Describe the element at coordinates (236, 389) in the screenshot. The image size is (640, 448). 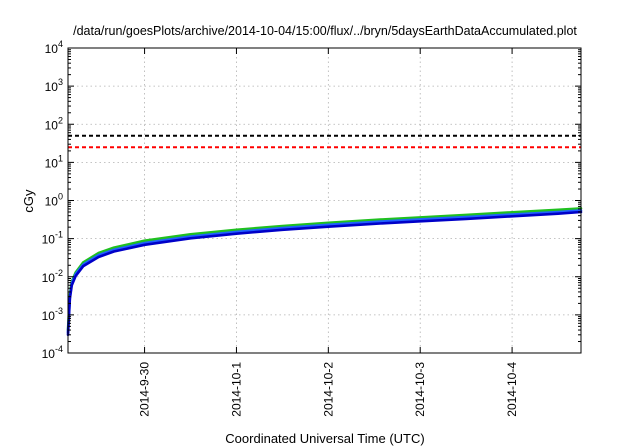
I see `x-tick-label: 2014-10-1` at that location.